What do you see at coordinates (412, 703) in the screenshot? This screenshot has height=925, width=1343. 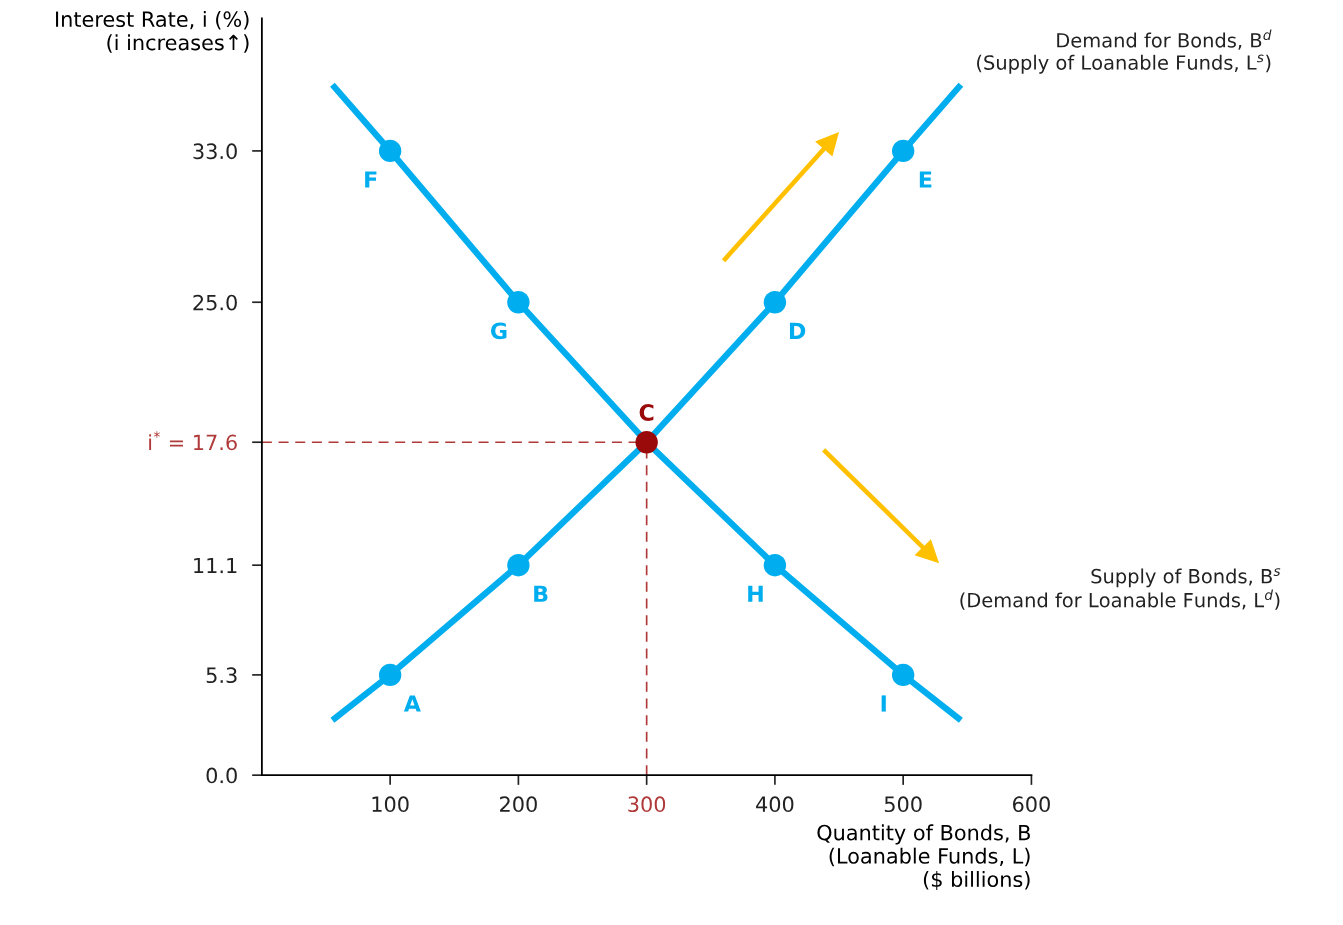 I see `annotation: A` at bounding box center [412, 703].